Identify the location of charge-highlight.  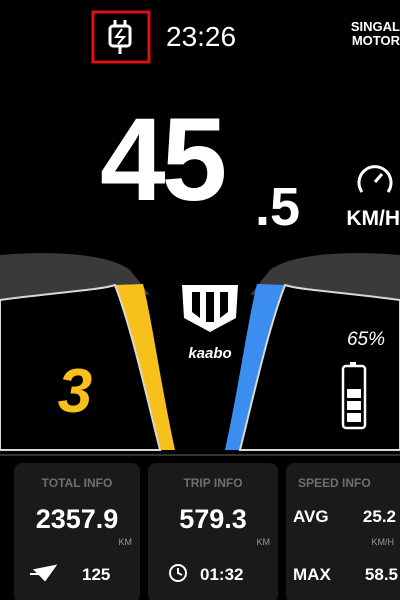
(121, 37).